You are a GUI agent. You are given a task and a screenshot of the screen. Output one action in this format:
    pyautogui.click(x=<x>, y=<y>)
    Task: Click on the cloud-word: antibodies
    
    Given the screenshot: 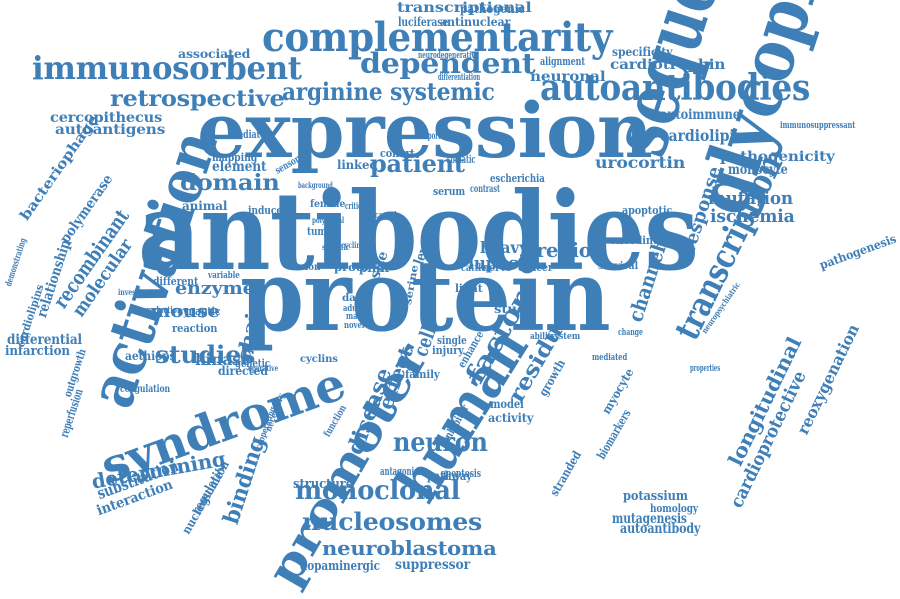 What is the action you would take?
    pyautogui.click(x=418, y=232)
    